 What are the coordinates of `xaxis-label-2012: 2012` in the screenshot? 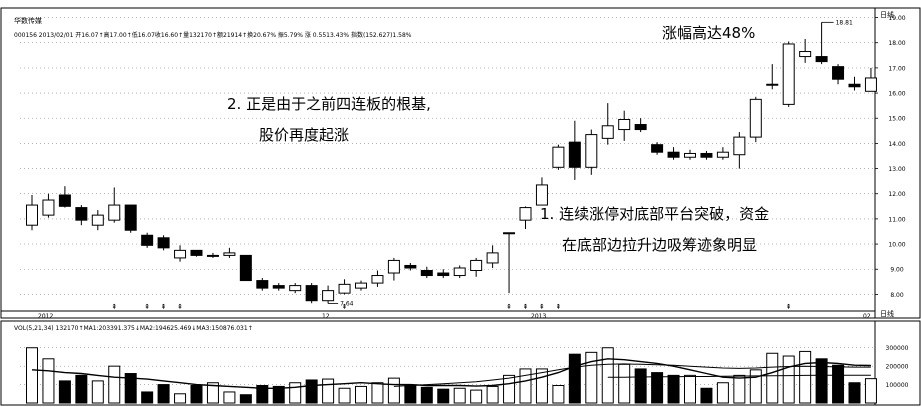 It's located at (45, 316).